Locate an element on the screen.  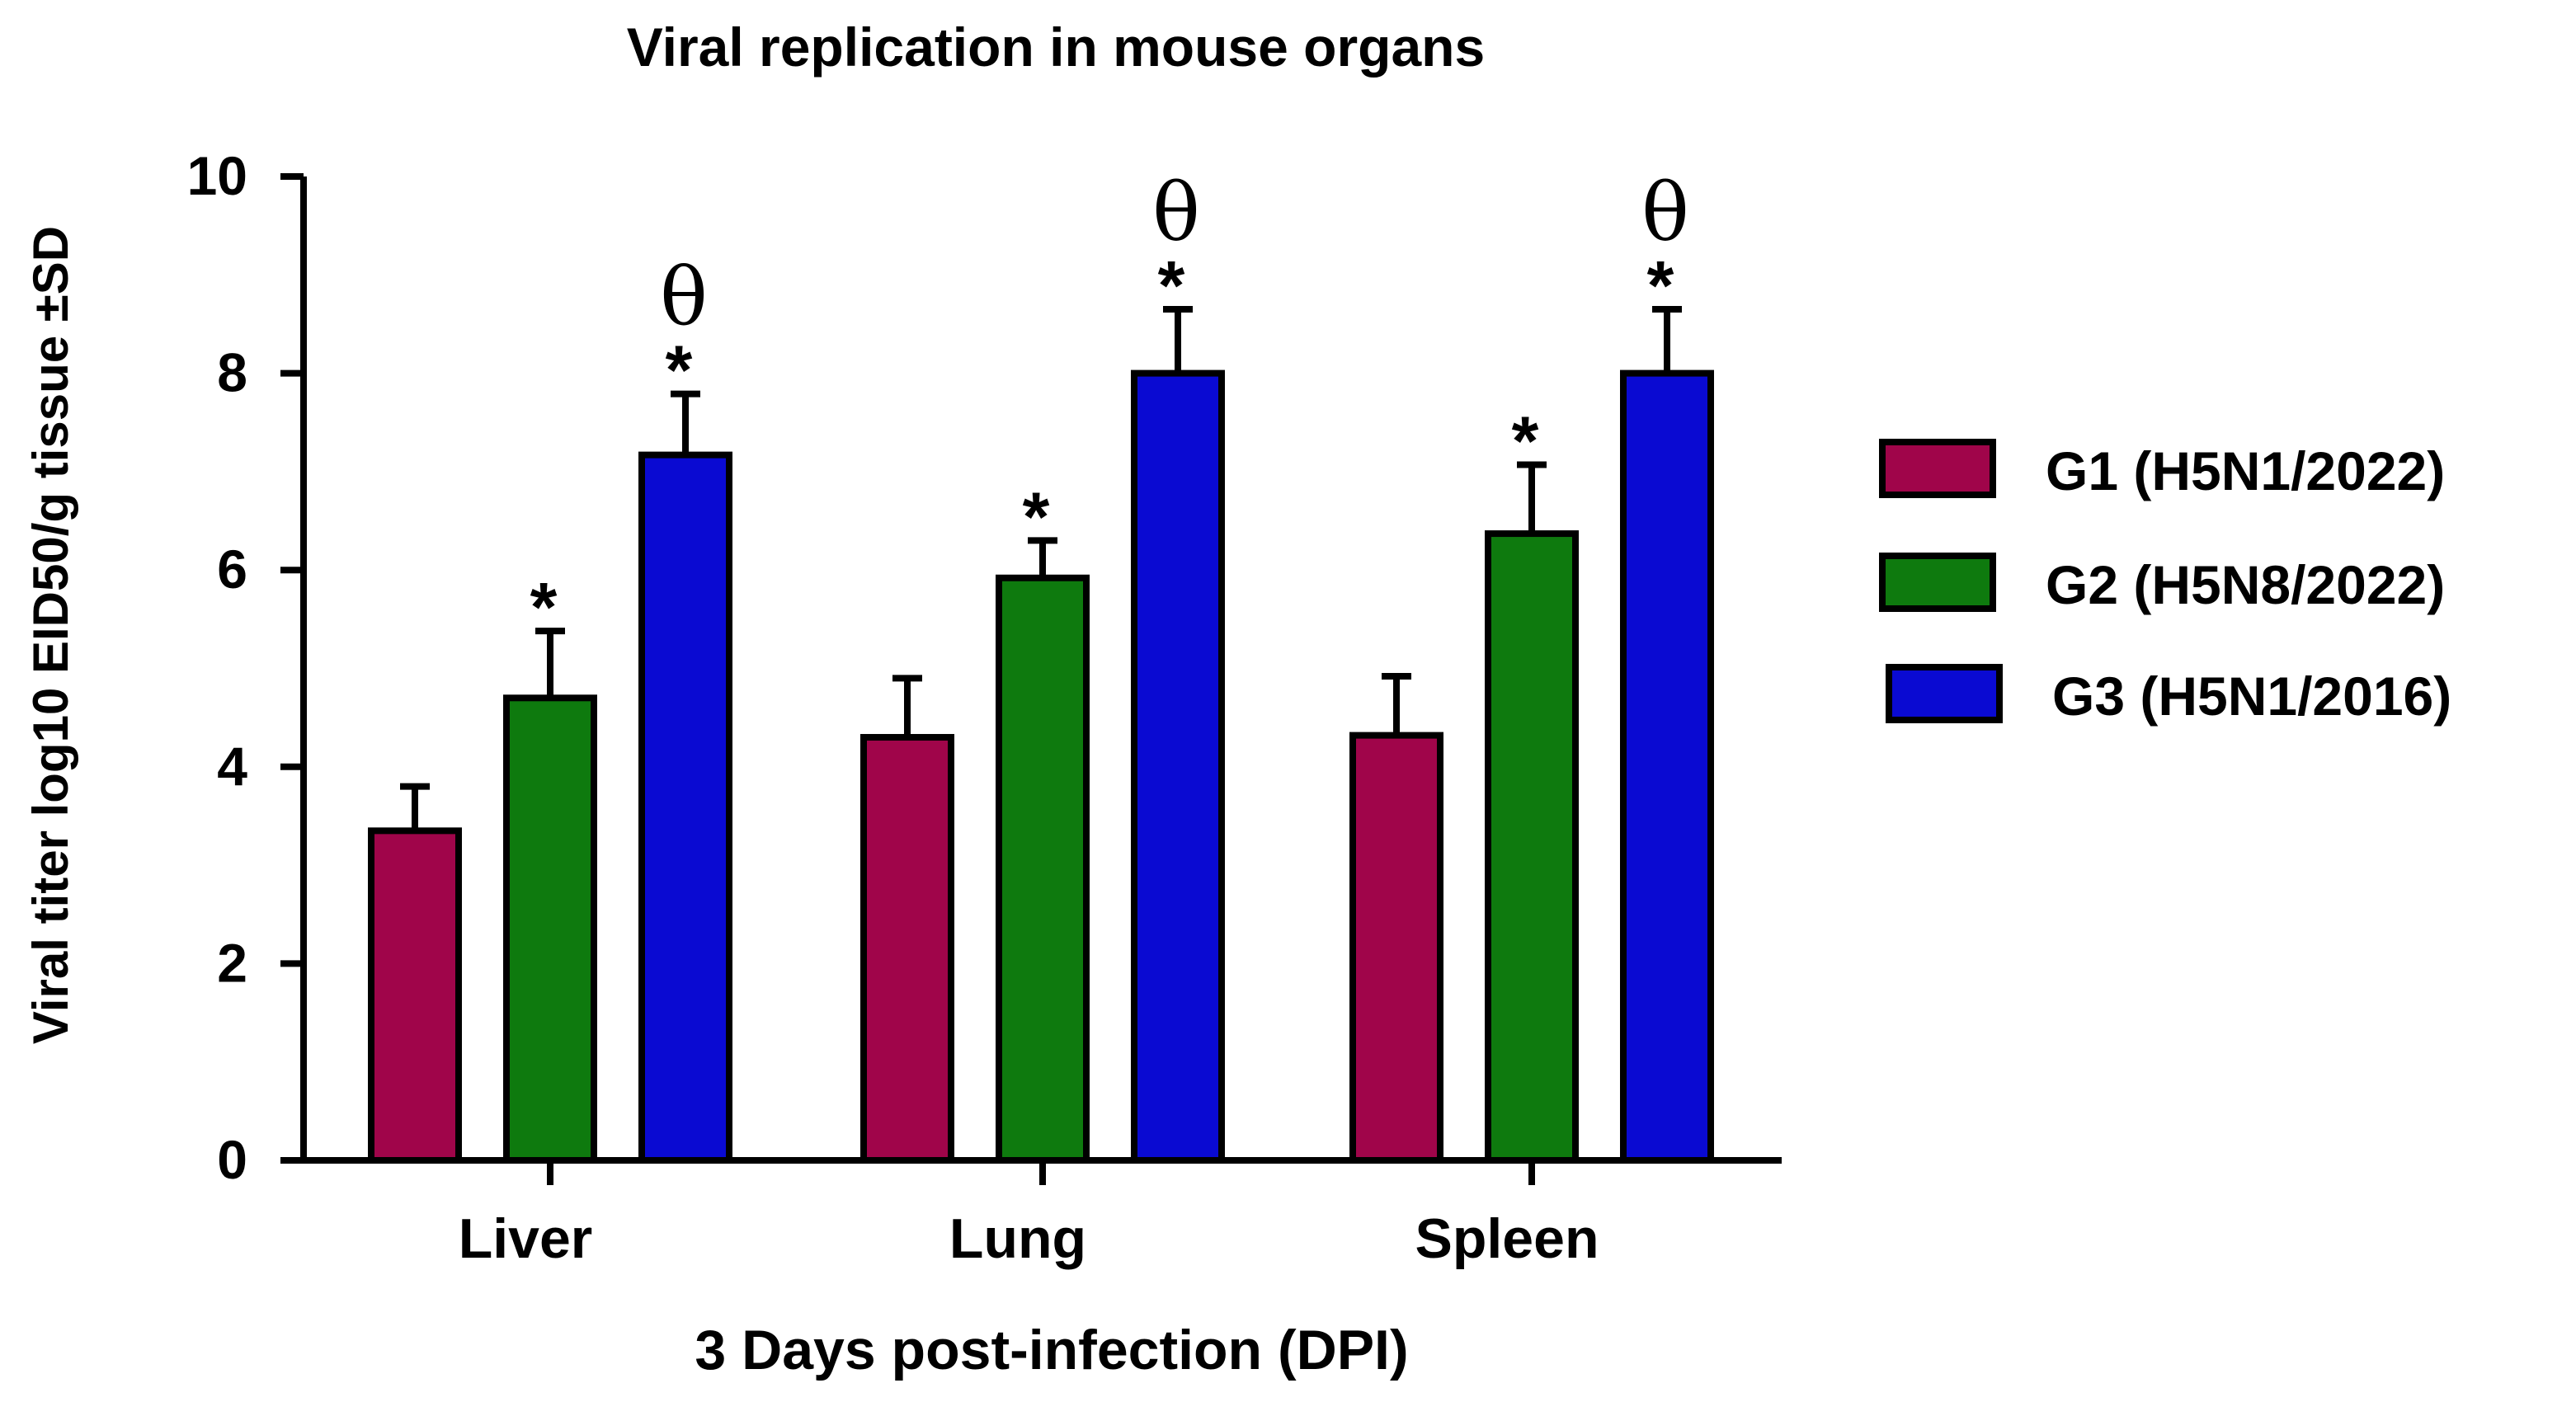
legend-label: G3 (H5N1/2016) is located at coordinates (2251, 696).